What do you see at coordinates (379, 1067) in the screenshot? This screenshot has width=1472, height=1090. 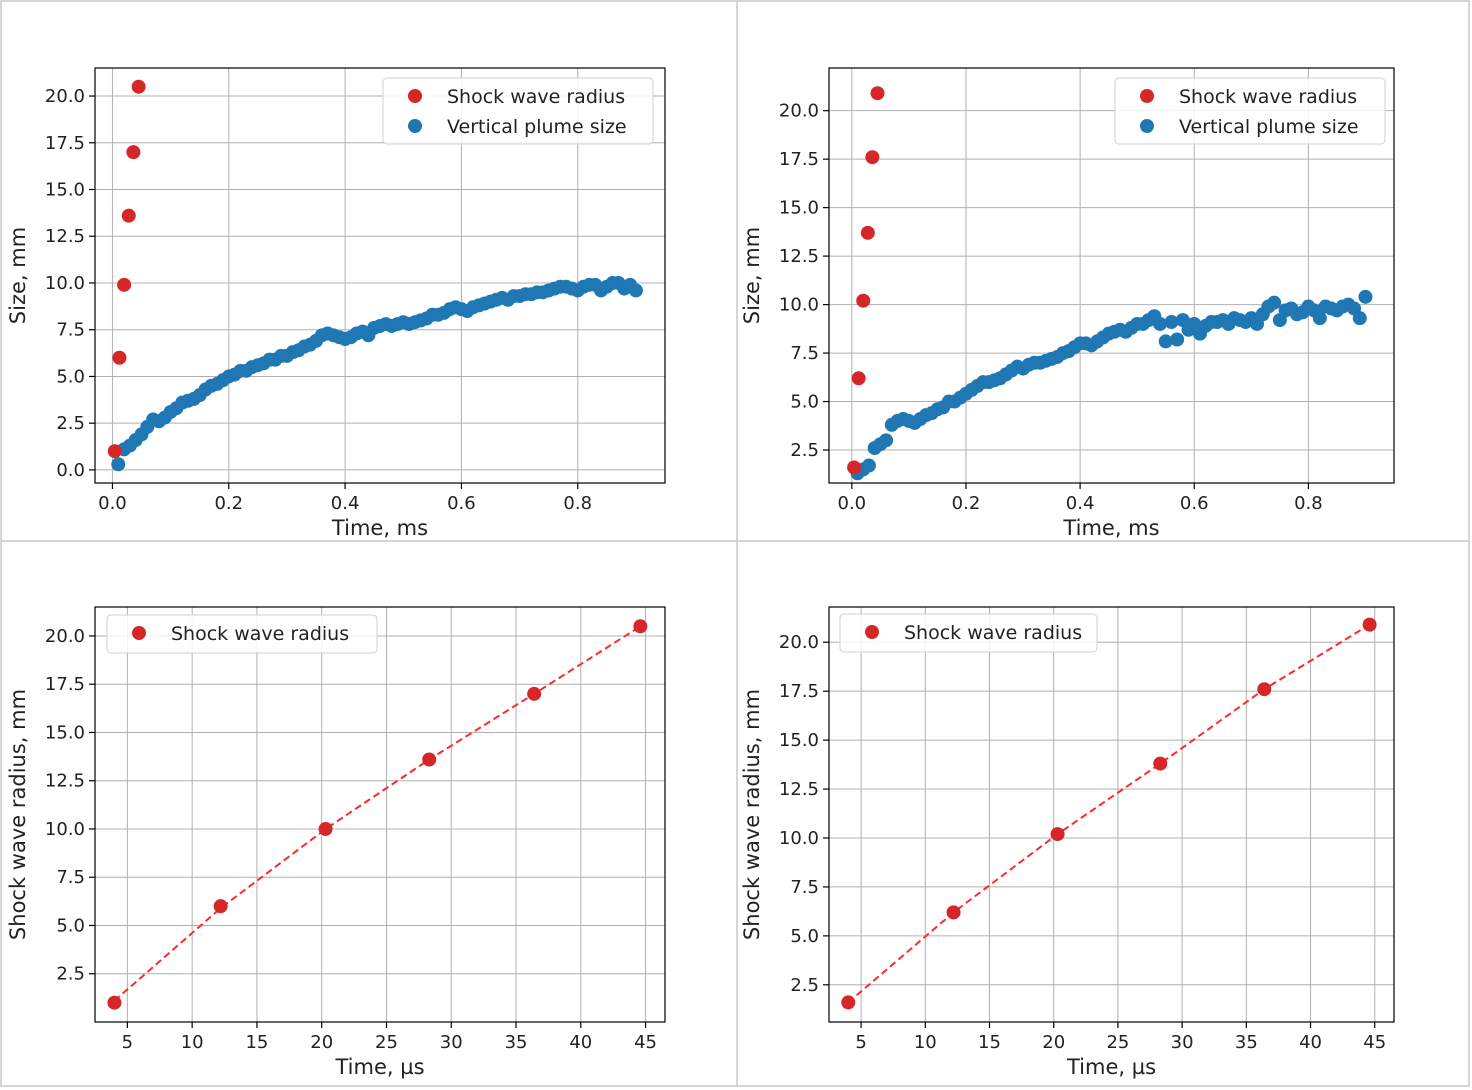 I see `x-axis-label: Time, µs` at bounding box center [379, 1067].